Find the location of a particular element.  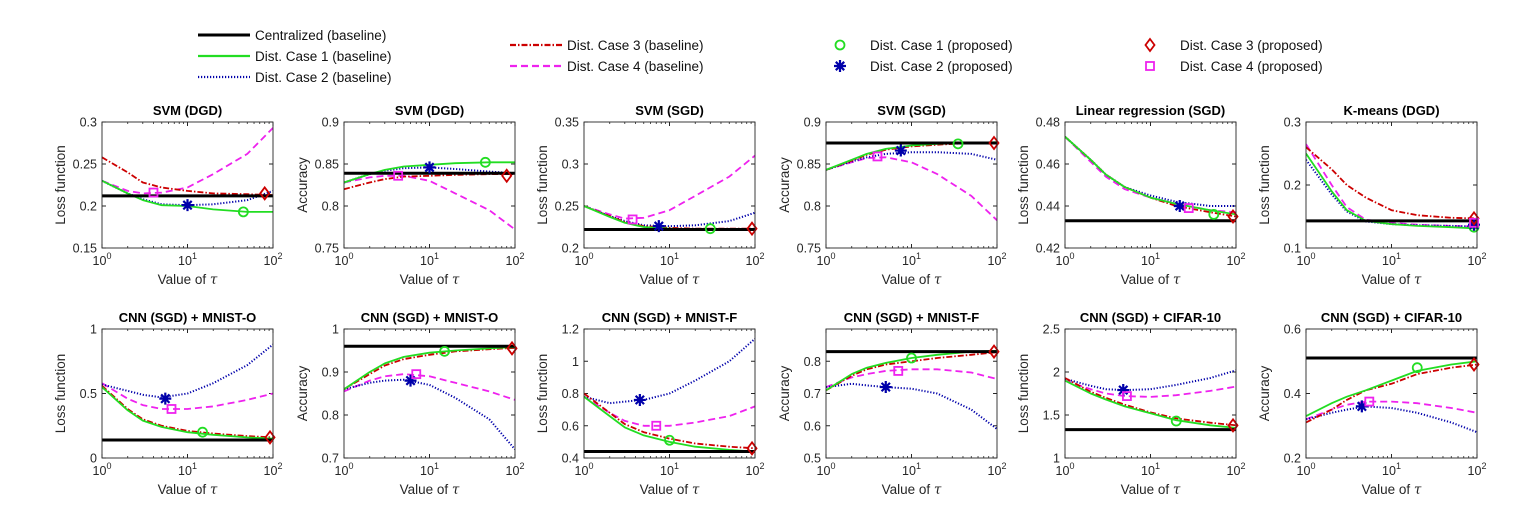

legend-label: Dist. Case 4 (baseline) is located at coordinates (635, 66).